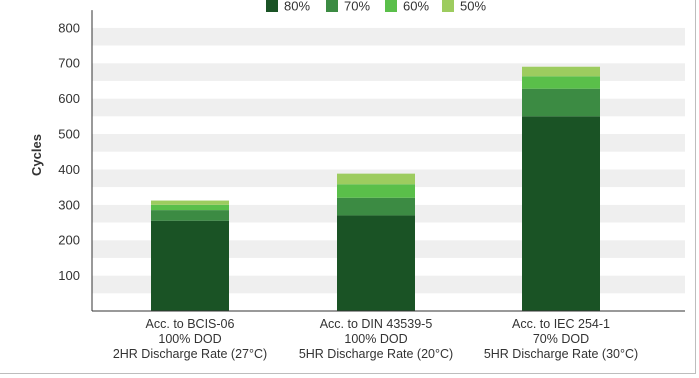 Image resolution: width=699 pixels, height=378 pixels. I want to click on legend-label: 70%, so click(357, 7).